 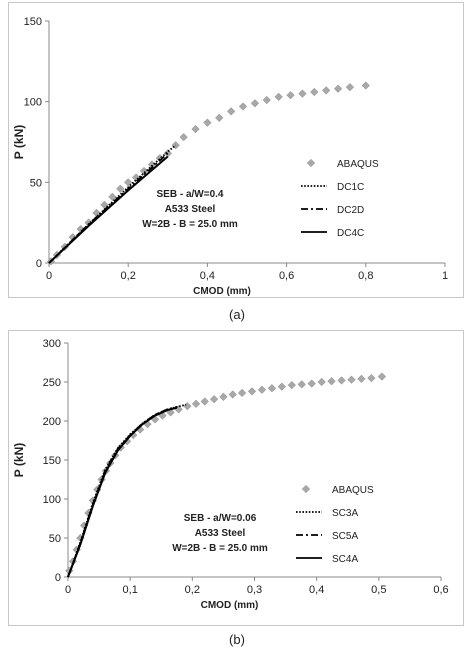 I want to click on series-line-dc2d, so click(x=108, y=208).